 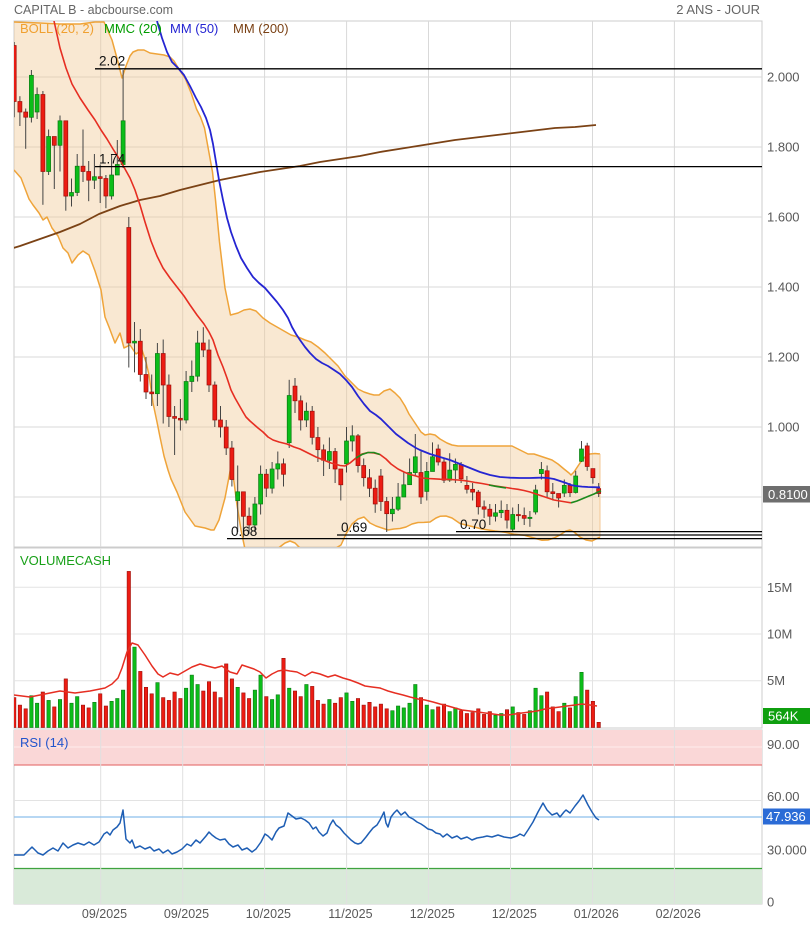 I want to click on svg-text: 15M, so click(x=779, y=587).